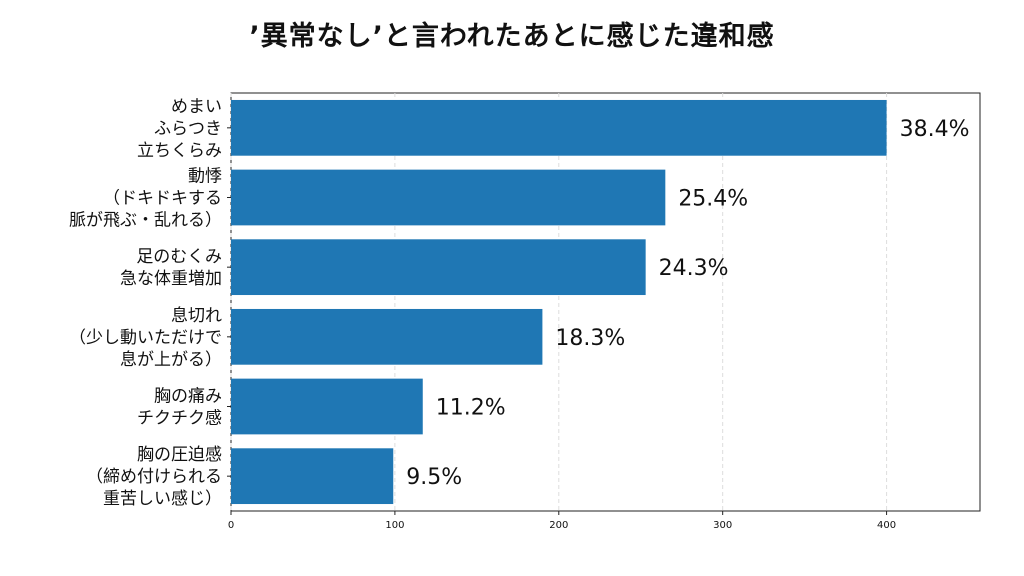 The width and height of the screenshot is (1024, 576). I want to click on x-tick-label: 300, so click(722, 525).